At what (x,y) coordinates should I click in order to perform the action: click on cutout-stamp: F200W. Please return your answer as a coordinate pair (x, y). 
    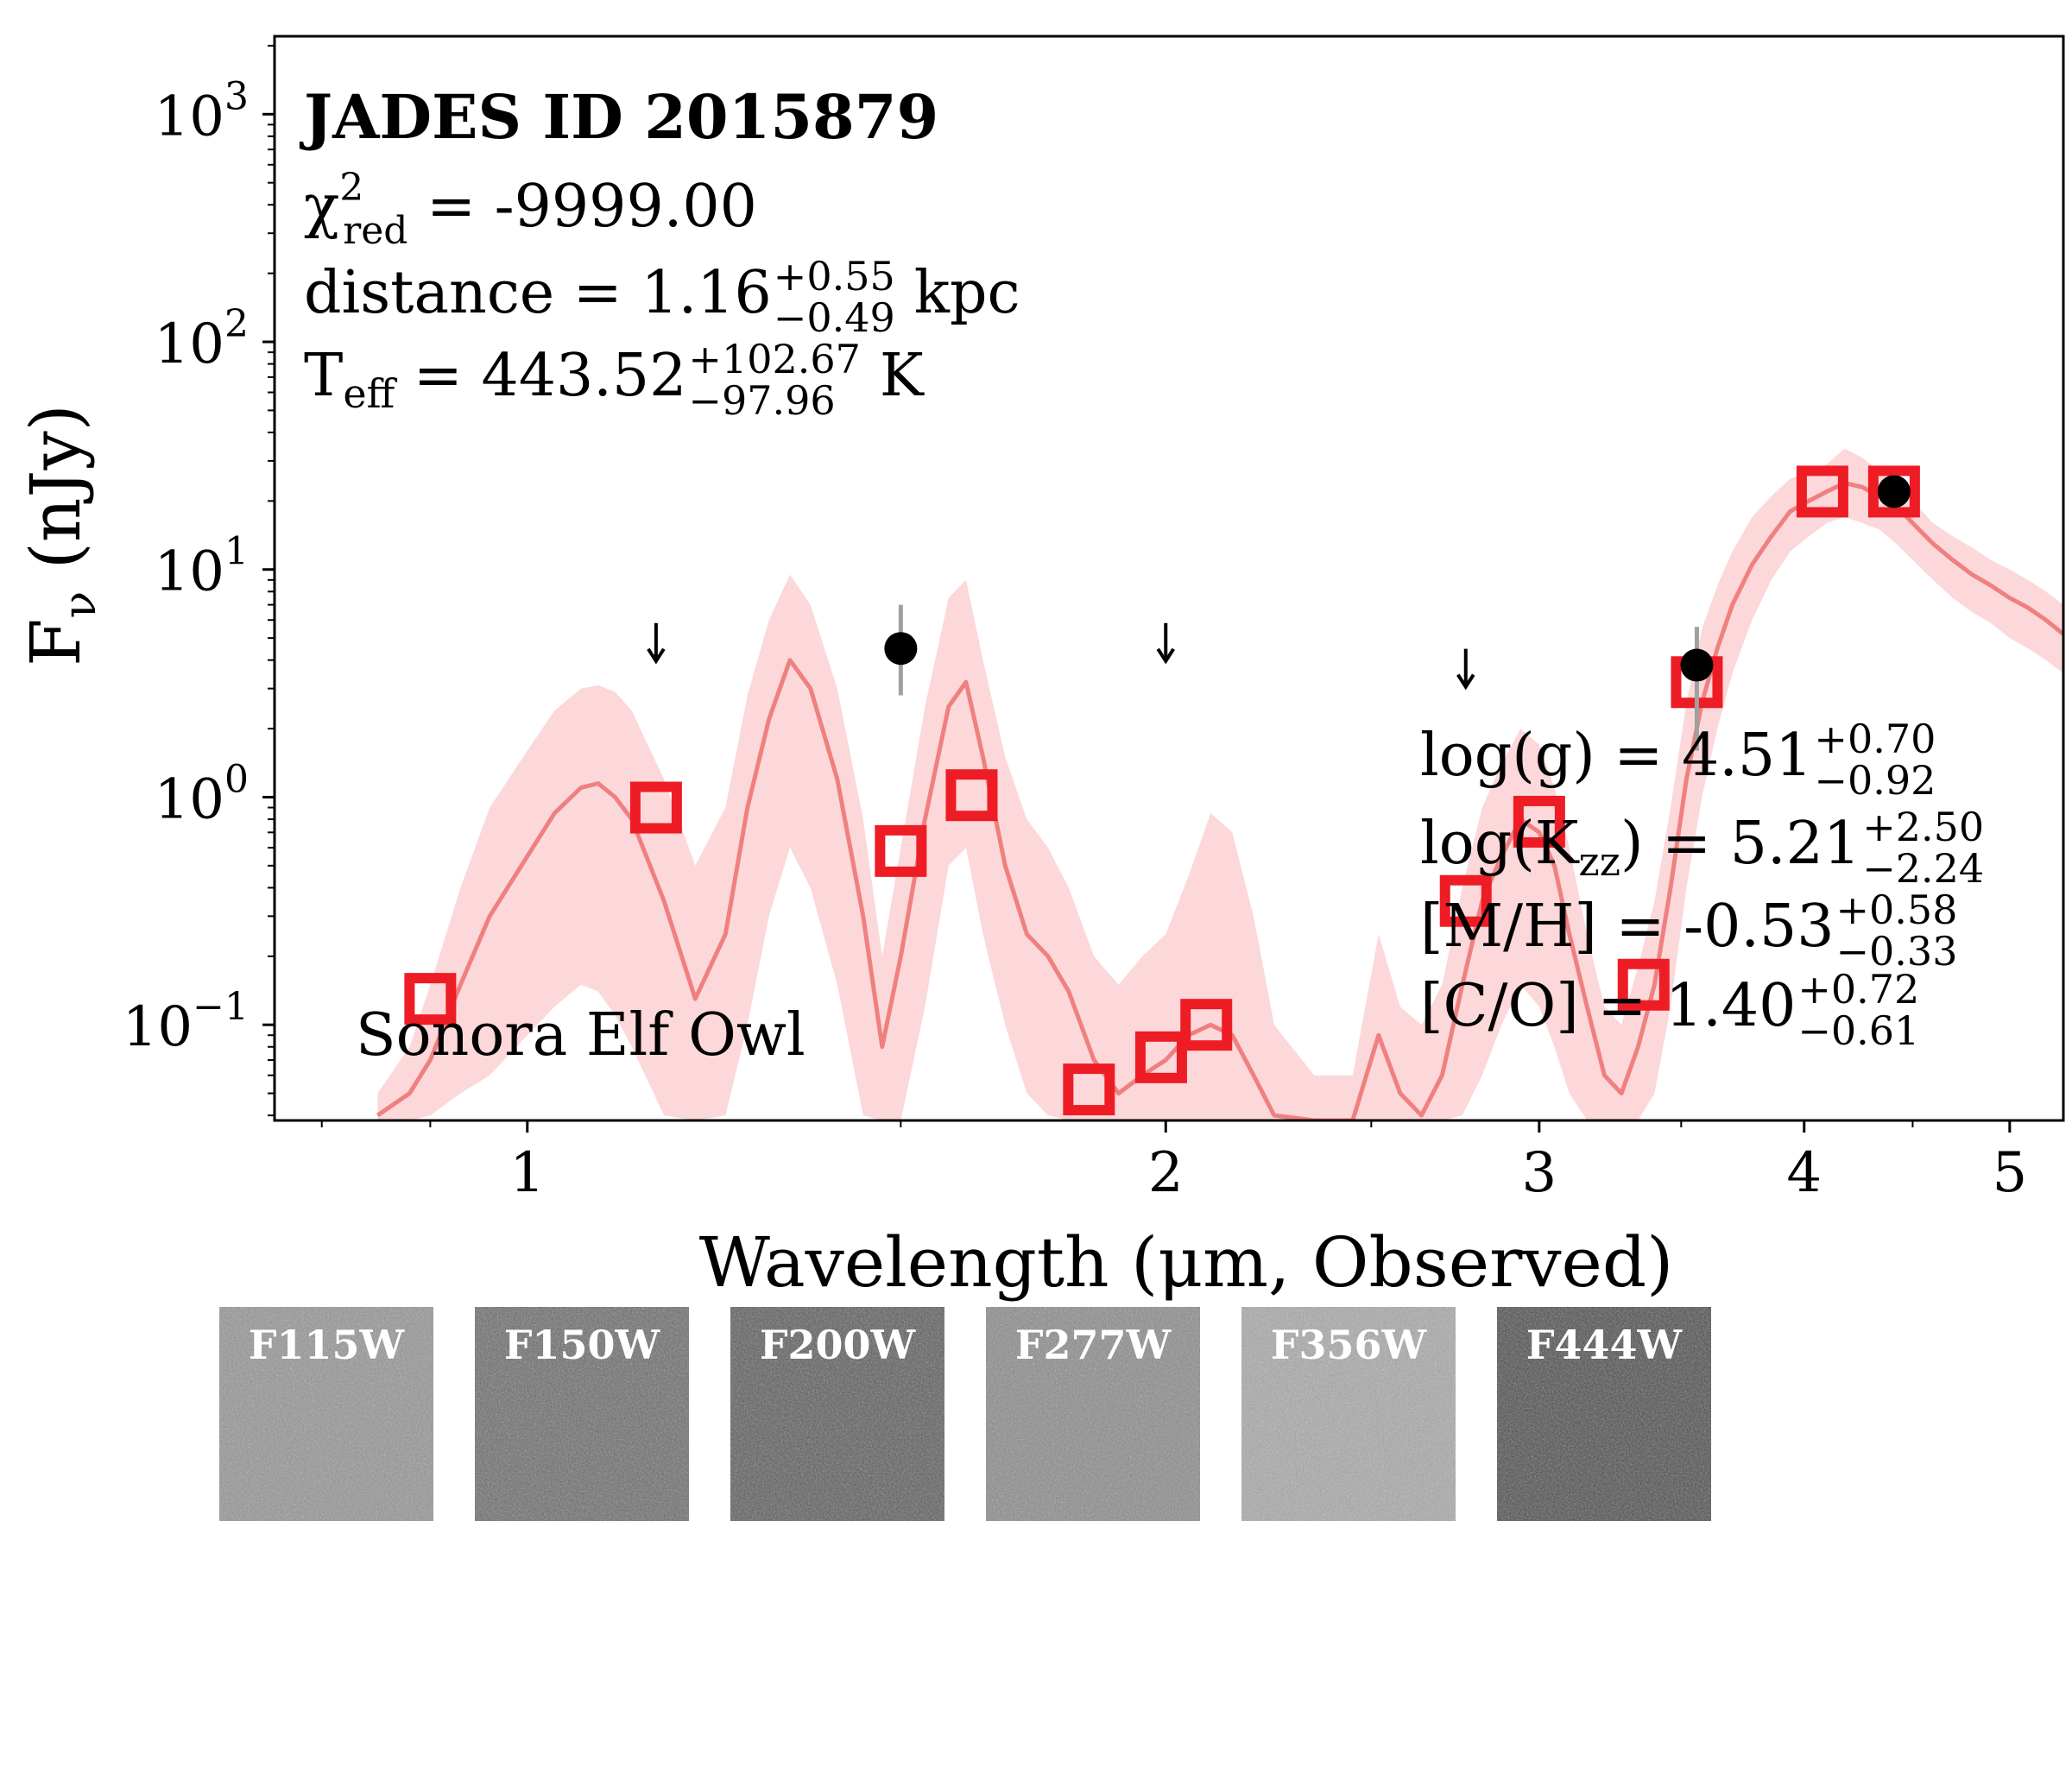
    Looking at the image, I should click on (837, 1414).